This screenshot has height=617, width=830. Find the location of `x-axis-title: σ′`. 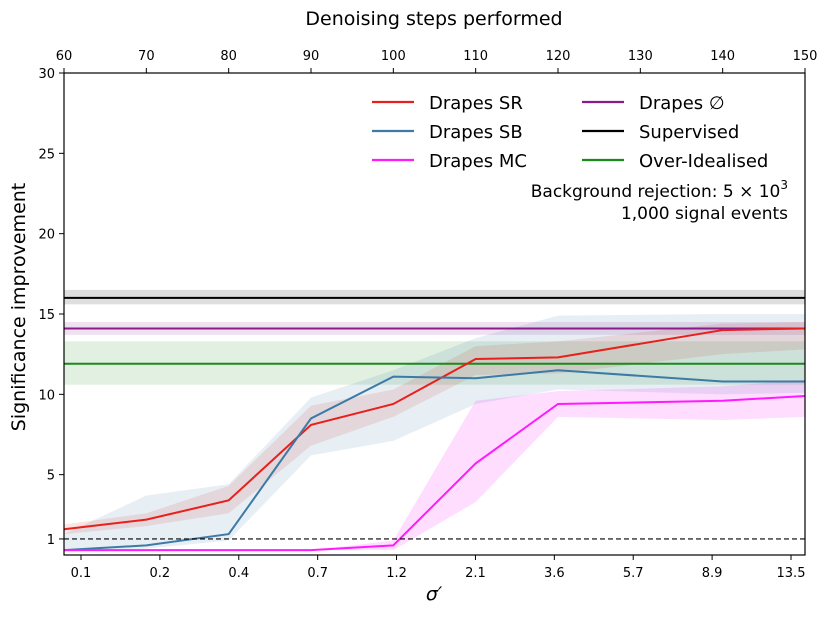

x-axis-title: σ′ is located at coordinates (434, 594).